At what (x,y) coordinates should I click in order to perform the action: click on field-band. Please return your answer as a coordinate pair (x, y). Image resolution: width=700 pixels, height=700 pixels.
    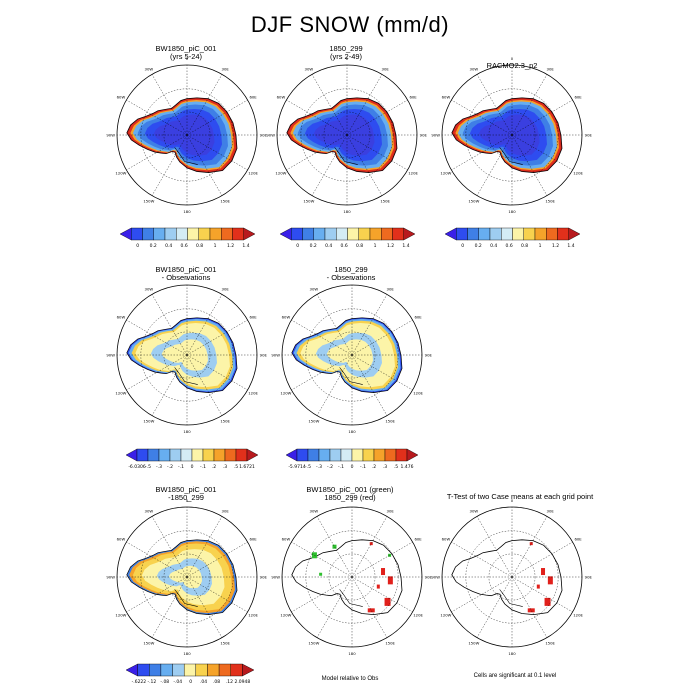
    Looking at the image, I should click on (344, 135).